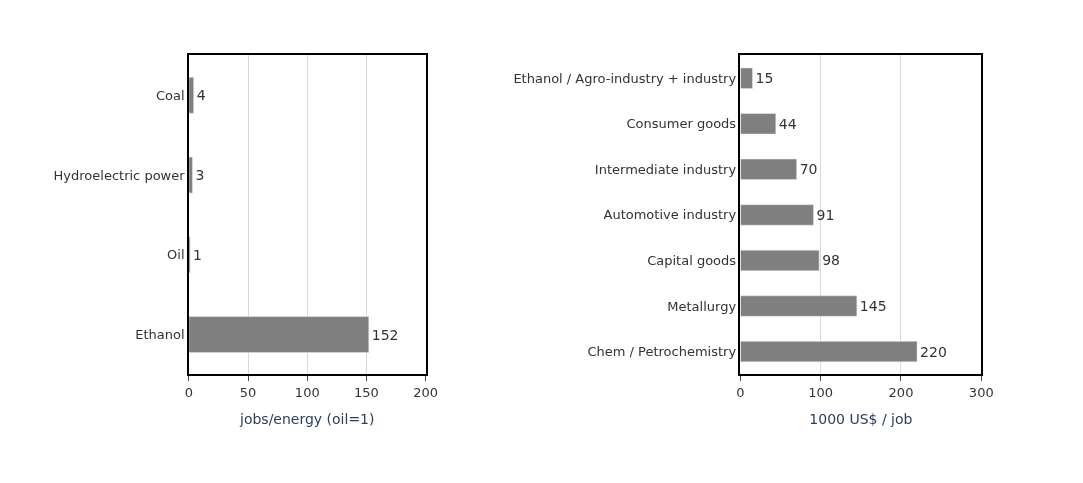  Describe the element at coordinates (170, 95) in the screenshot. I see `y-tick-label: Coal` at that location.